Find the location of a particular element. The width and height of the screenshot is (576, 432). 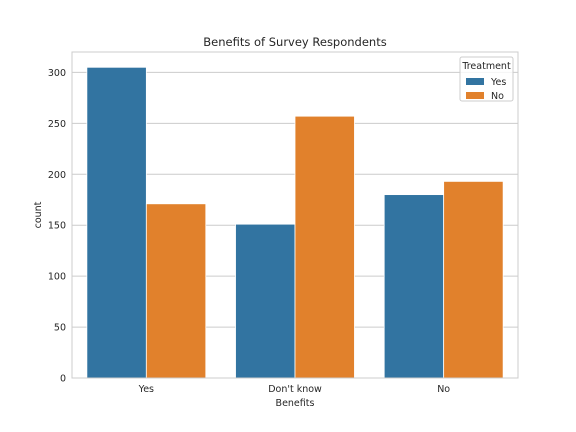

x-tick-labels: Yes Don't know No is located at coordinates (294, 389).